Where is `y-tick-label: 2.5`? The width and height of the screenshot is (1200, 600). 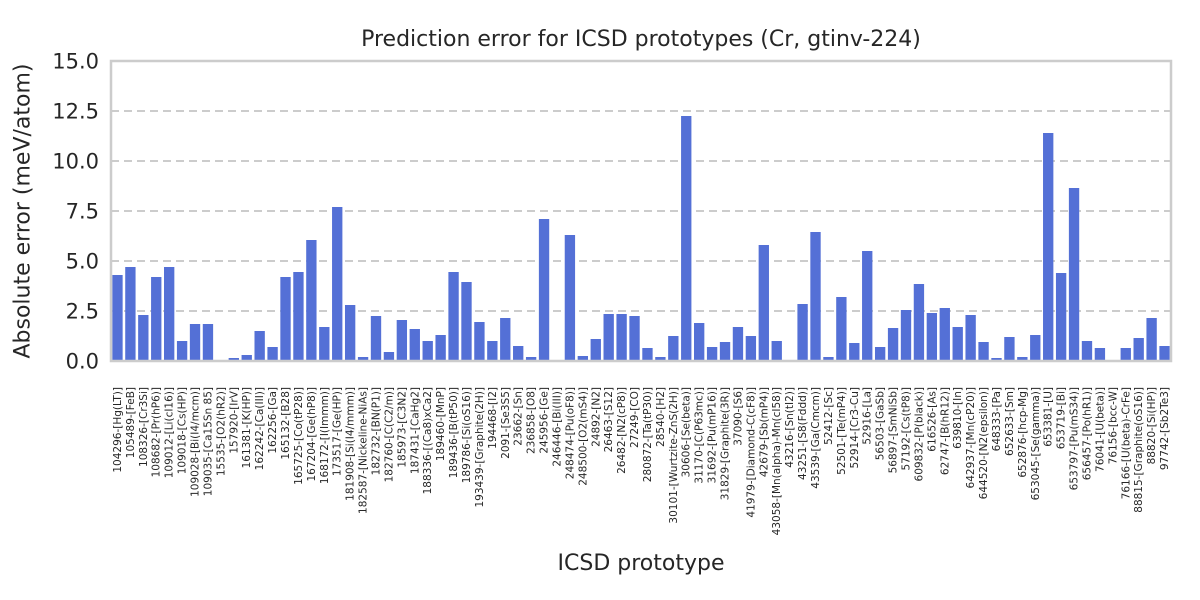 y-tick-label: 2.5 is located at coordinates (82, 312).